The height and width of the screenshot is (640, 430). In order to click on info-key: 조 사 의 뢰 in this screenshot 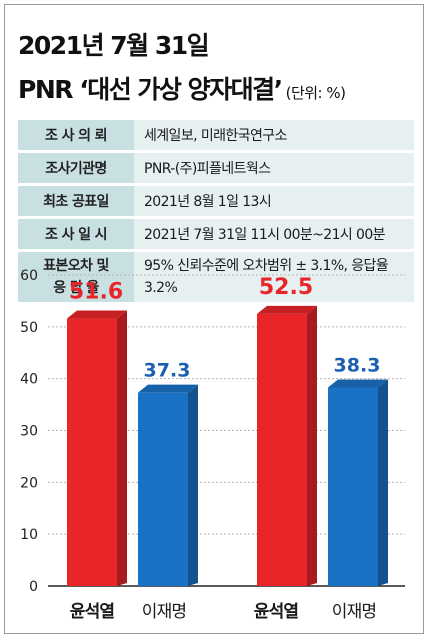, I will do `click(76, 135)`.